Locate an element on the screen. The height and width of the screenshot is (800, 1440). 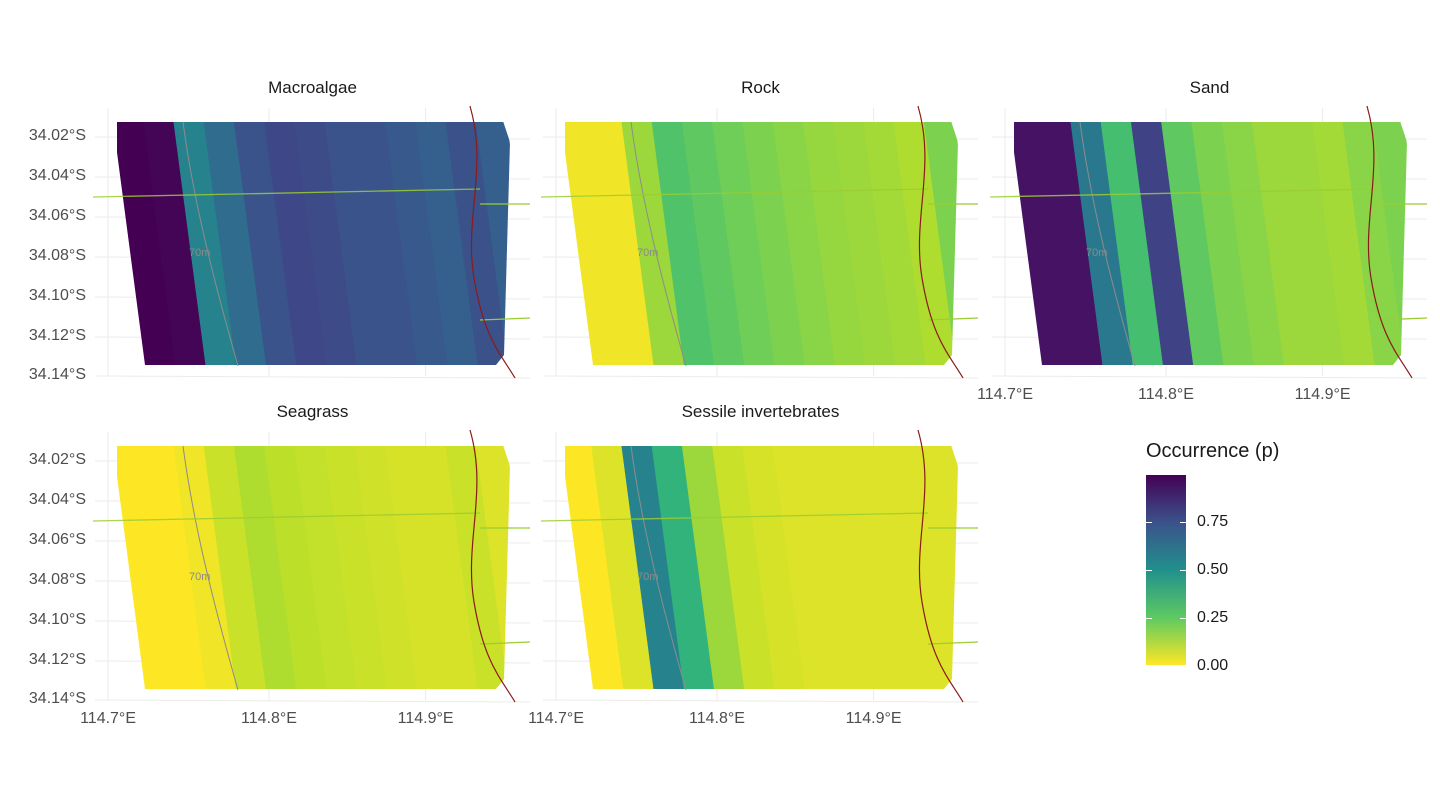
facet-title: Sessile invertebrates is located at coordinates (760, 411).